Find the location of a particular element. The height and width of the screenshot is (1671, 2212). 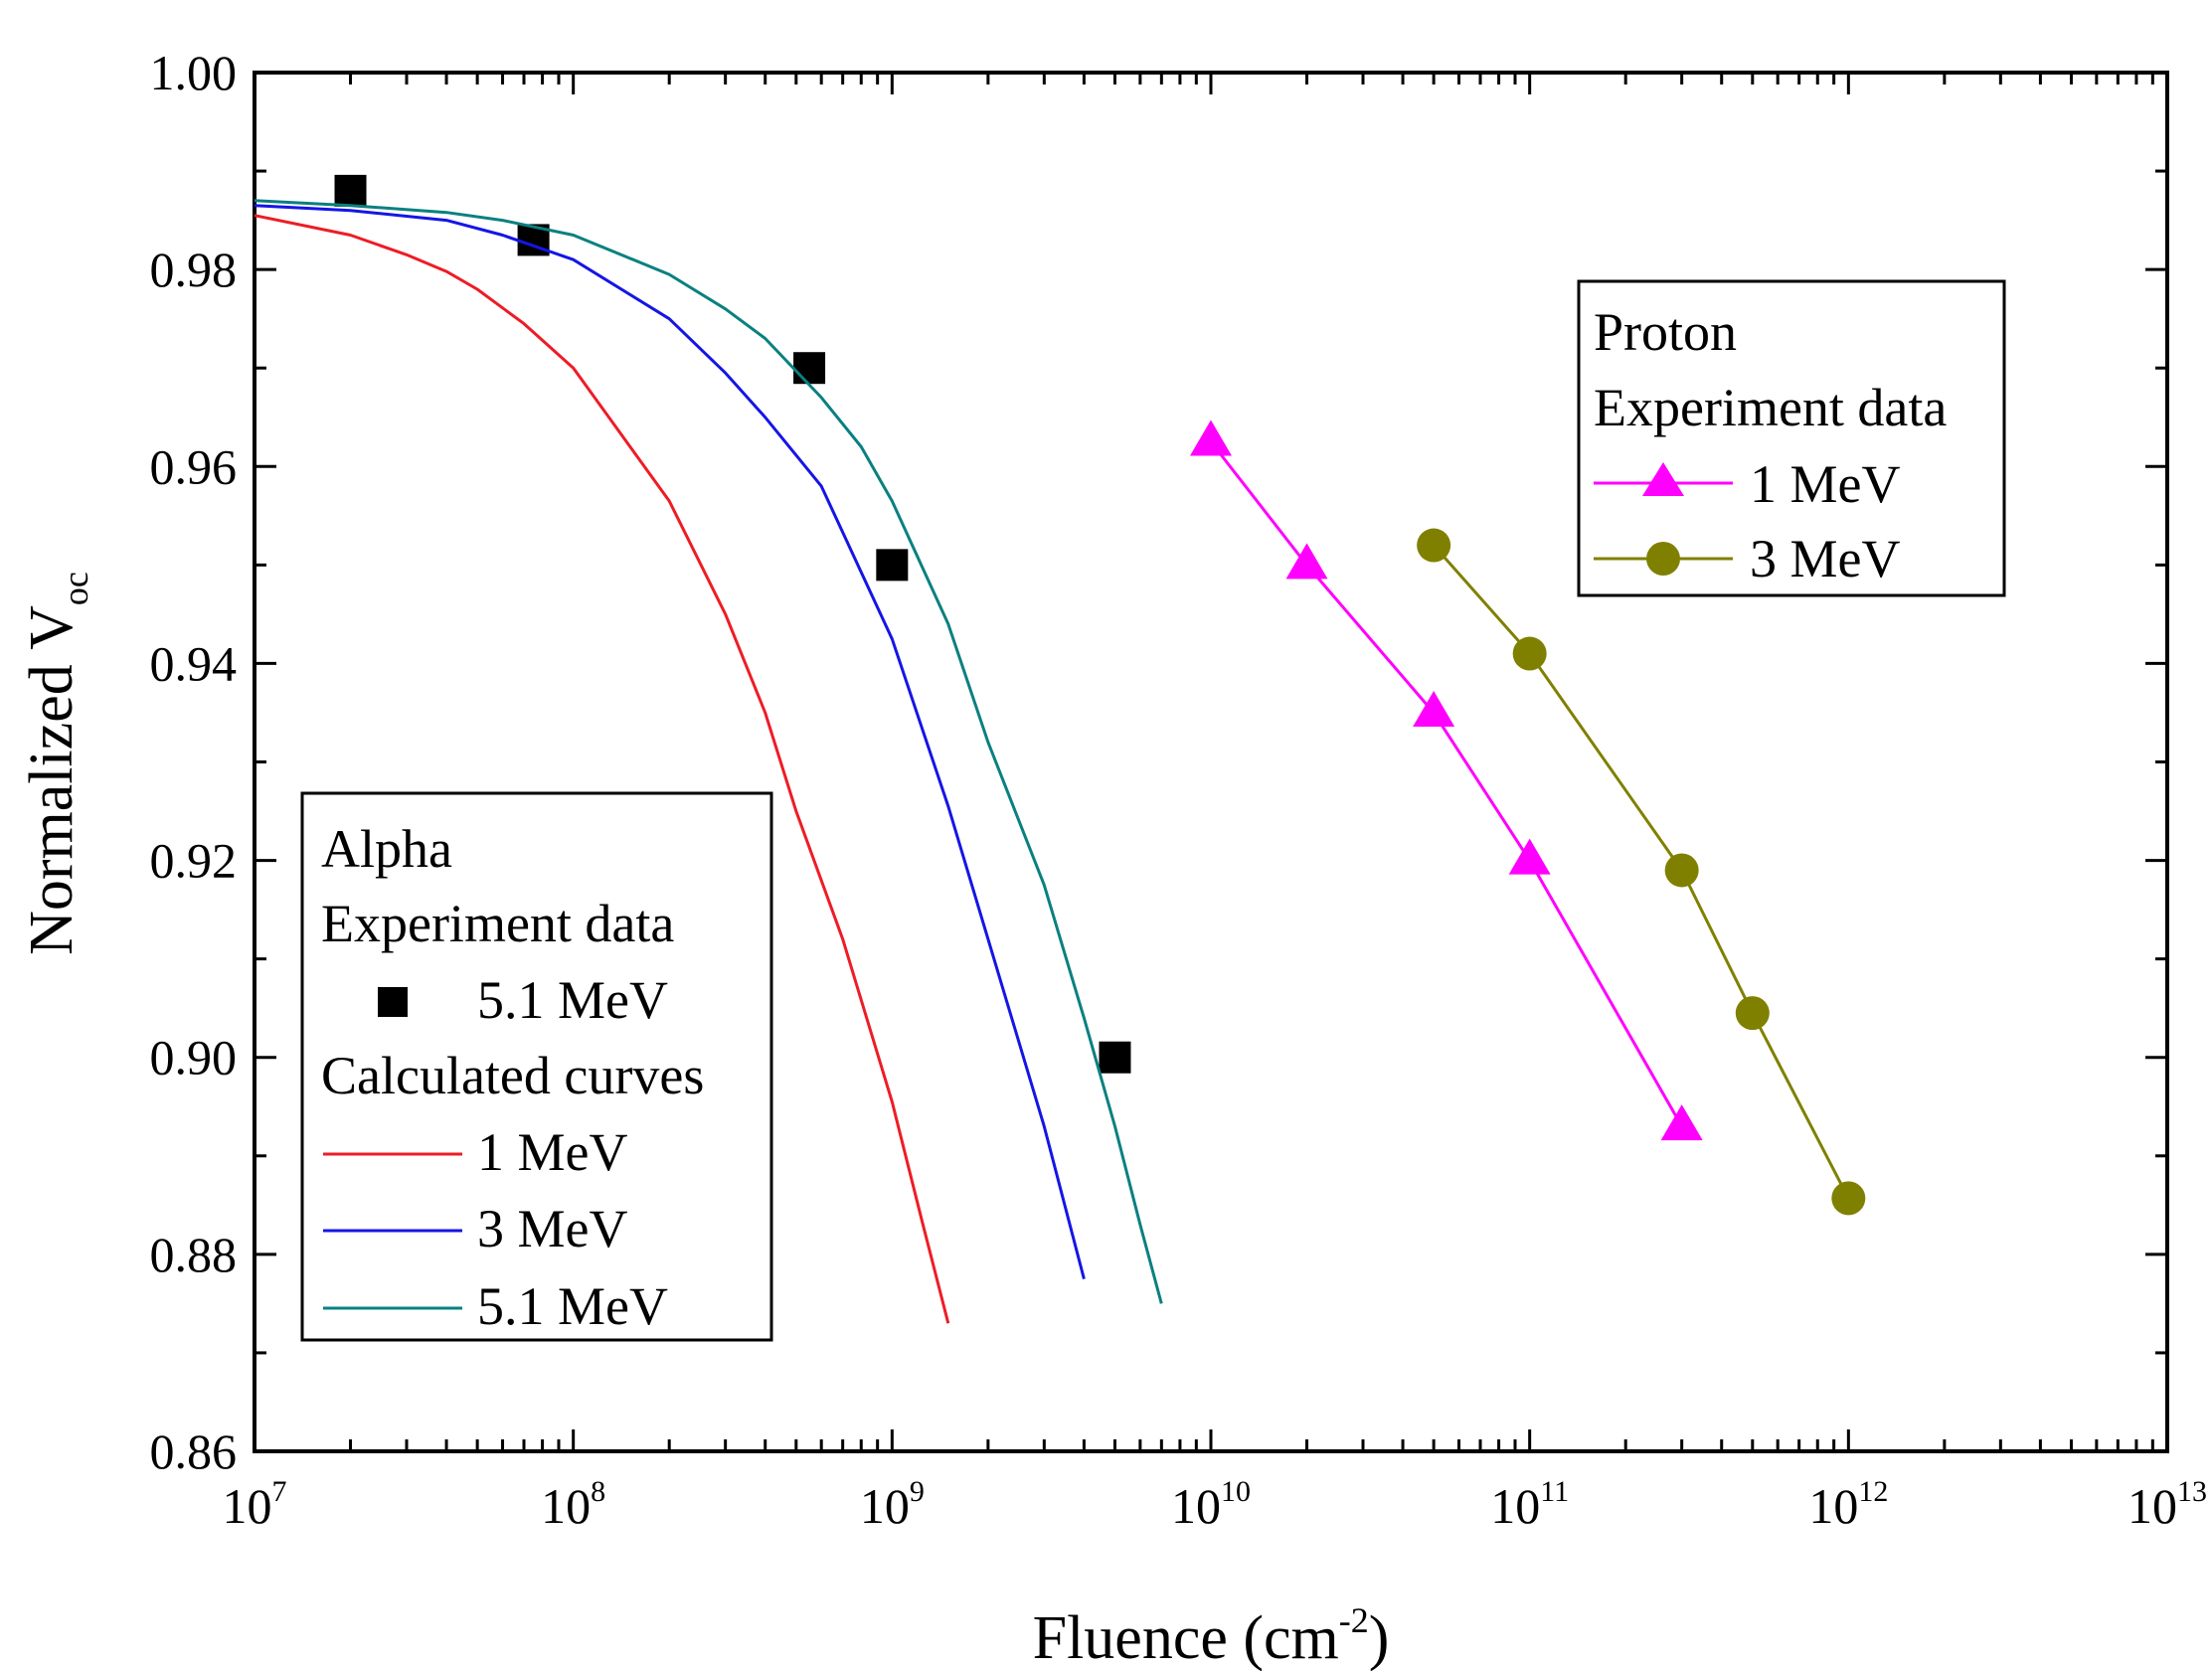

y-axis-title: Normalized Voc is located at coordinates (56, 764).